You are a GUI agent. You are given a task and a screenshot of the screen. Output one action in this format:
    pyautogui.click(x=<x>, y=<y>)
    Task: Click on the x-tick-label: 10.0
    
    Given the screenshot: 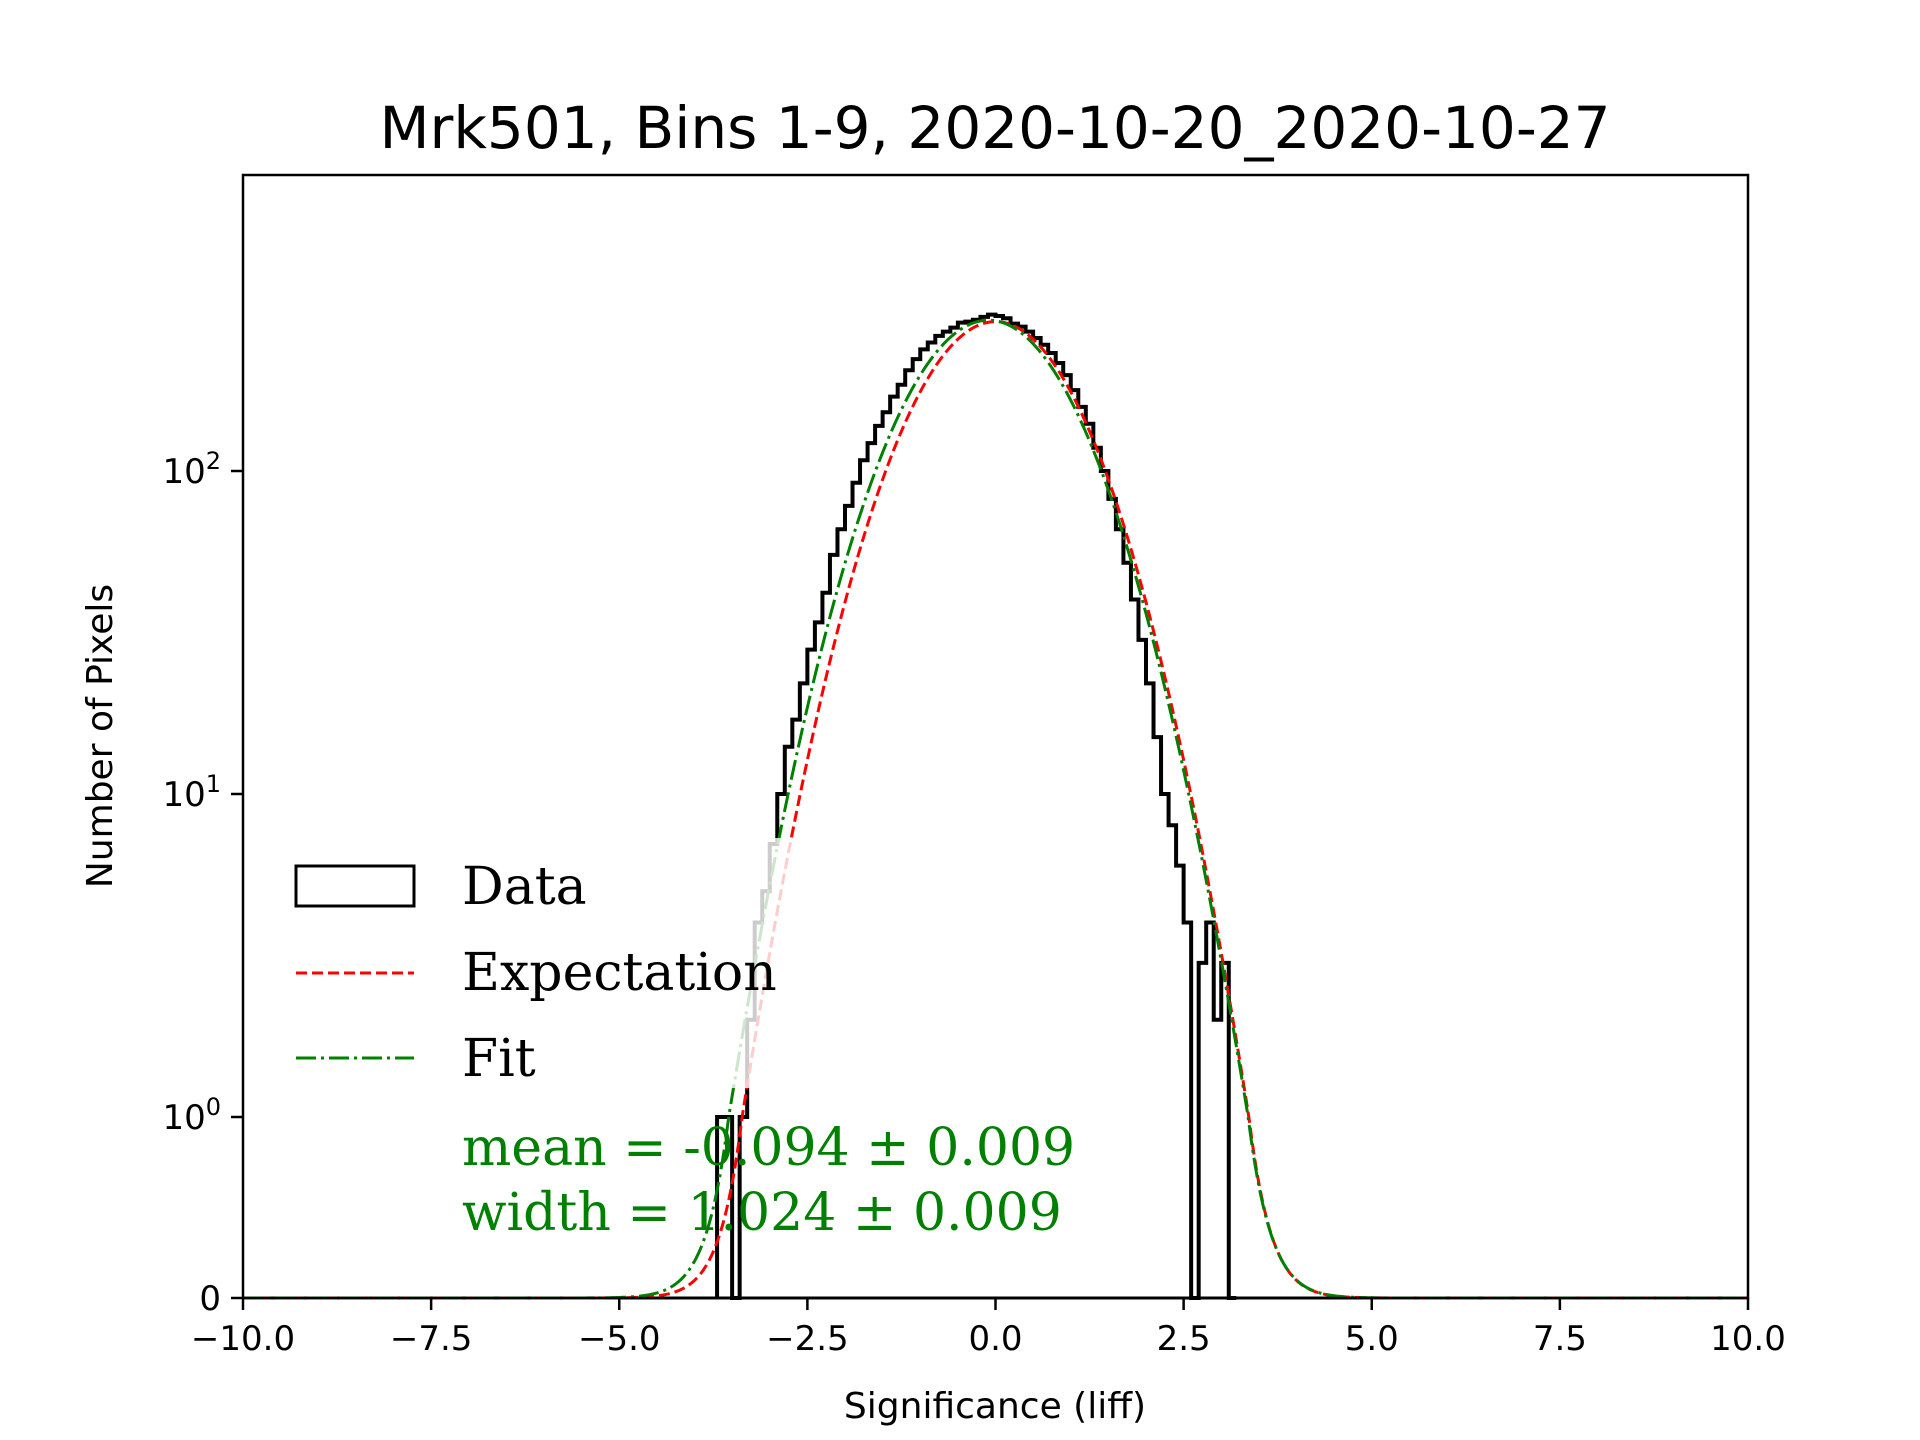 What is the action you would take?
    pyautogui.click(x=1748, y=1339)
    